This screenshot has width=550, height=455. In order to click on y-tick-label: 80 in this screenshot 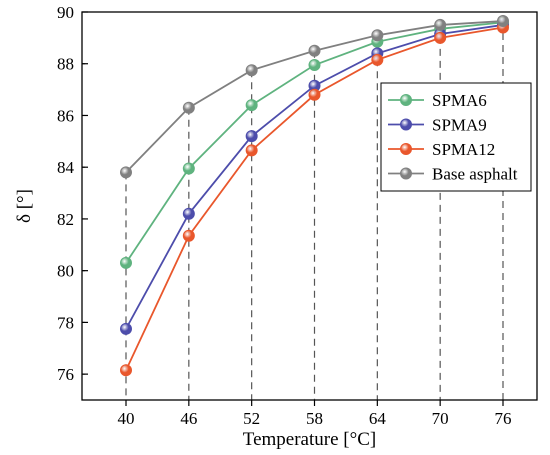, I will do `click(65, 271)`.